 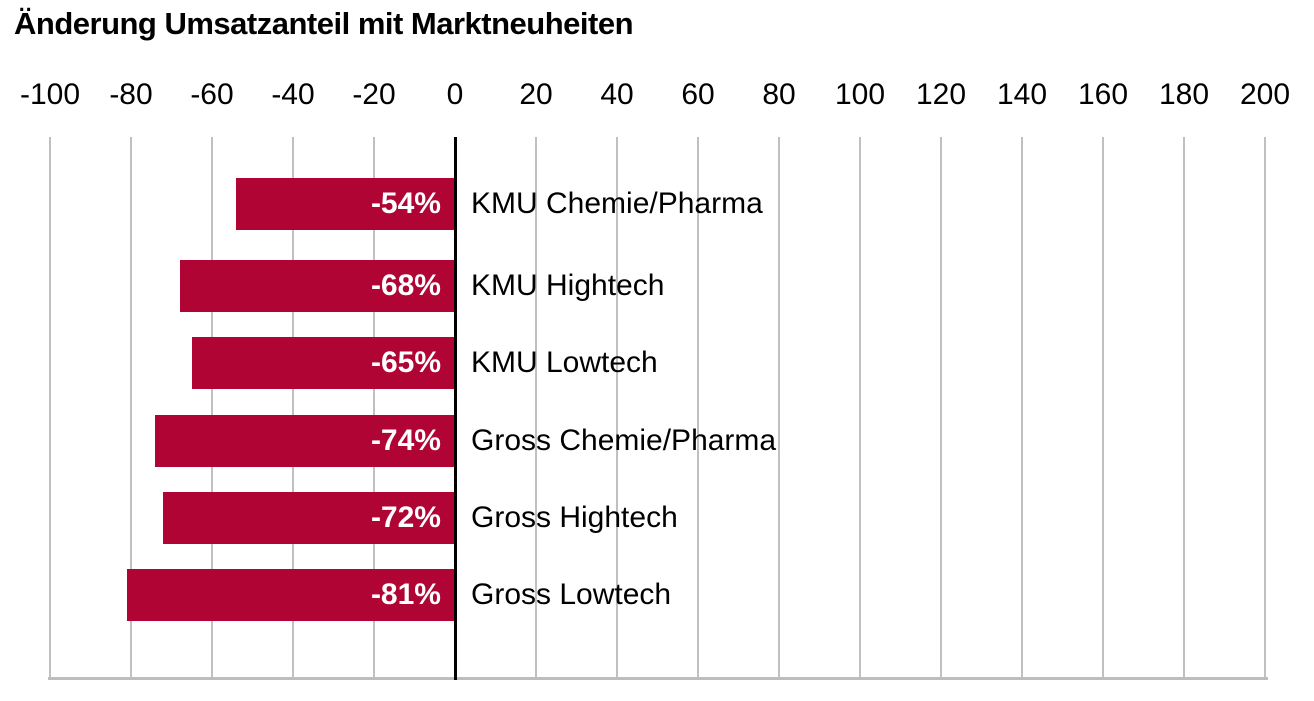 I want to click on bar-value-label: -68%, so click(x=405, y=285).